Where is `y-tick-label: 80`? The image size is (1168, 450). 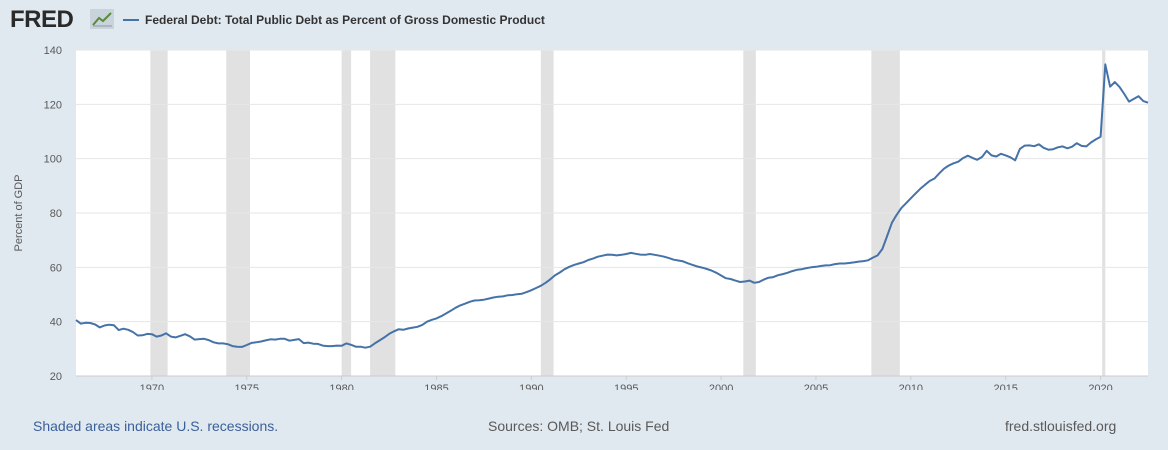
y-tick-label: 80 is located at coordinates (56, 214).